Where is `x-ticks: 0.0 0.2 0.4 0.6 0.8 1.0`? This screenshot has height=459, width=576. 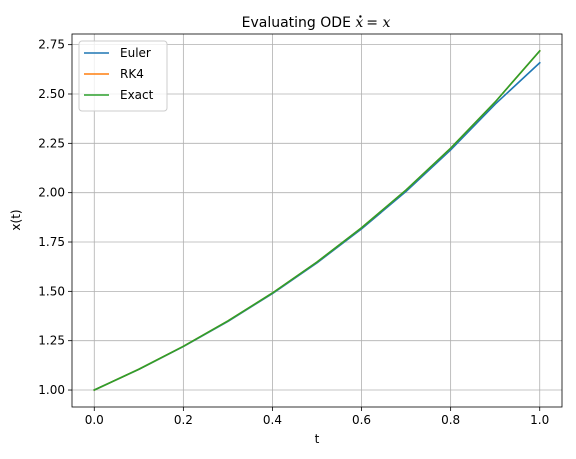 x-ticks: 0.0 0.2 0.4 0.6 0.8 1.0 is located at coordinates (317, 417).